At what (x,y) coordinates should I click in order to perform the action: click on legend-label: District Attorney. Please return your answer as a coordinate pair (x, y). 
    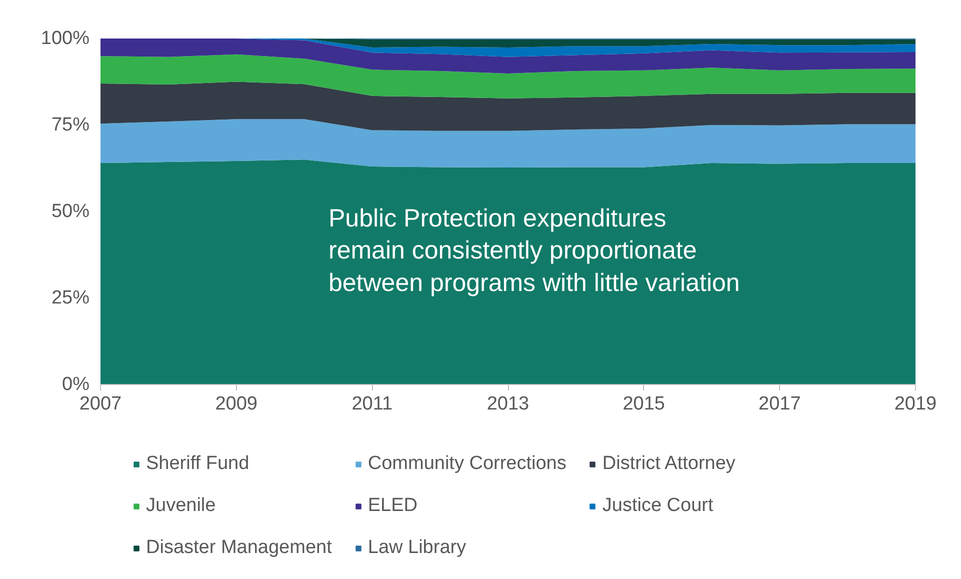
    Looking at the image, I should click on (669, 464).